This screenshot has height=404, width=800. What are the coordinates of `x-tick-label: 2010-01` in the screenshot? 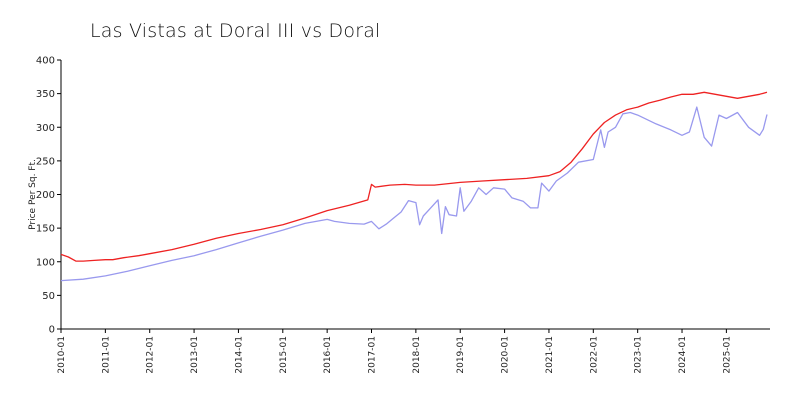 It's located at (62, 355).